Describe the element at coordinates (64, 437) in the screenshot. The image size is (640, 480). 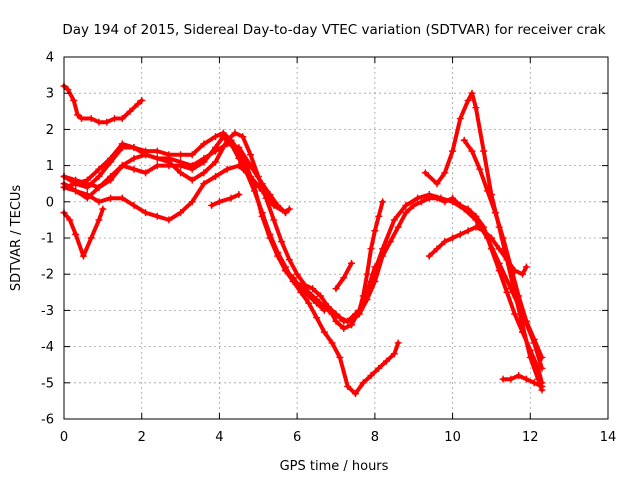
I see `x-tick-label: 0` at that location.